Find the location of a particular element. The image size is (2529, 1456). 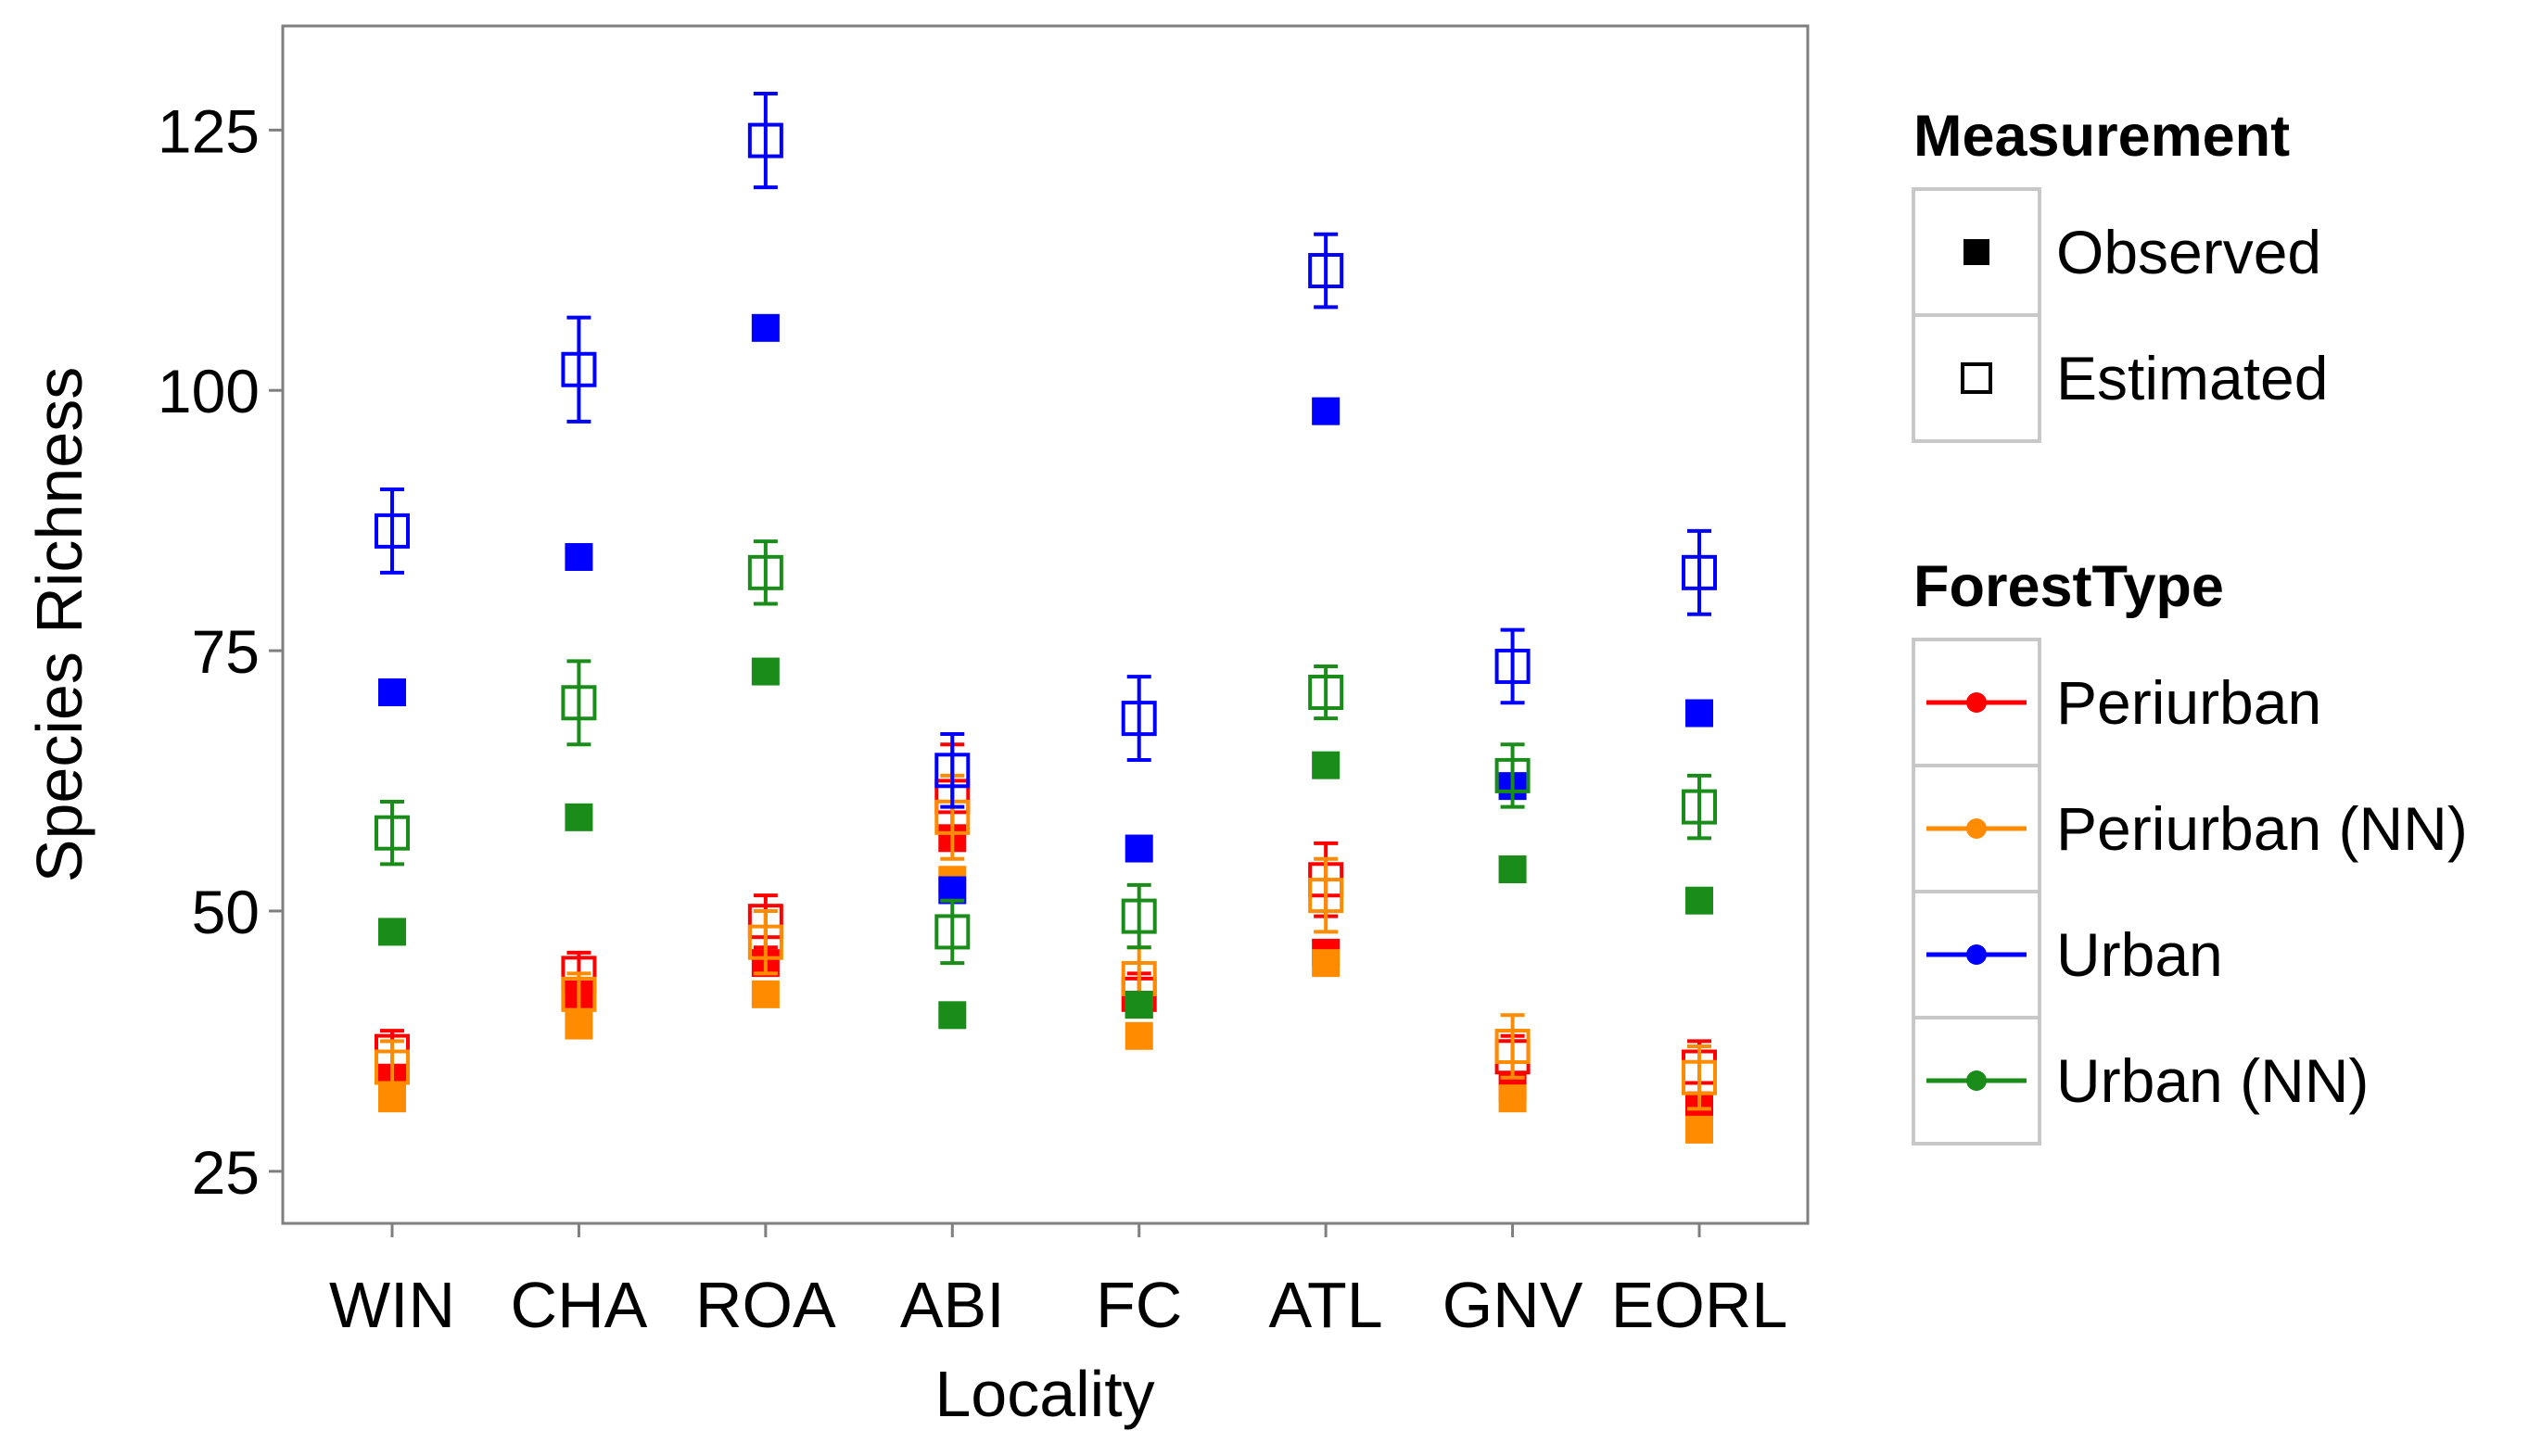

y-axis: 25 50 75 100 125 is located at coordinates (220, 651).